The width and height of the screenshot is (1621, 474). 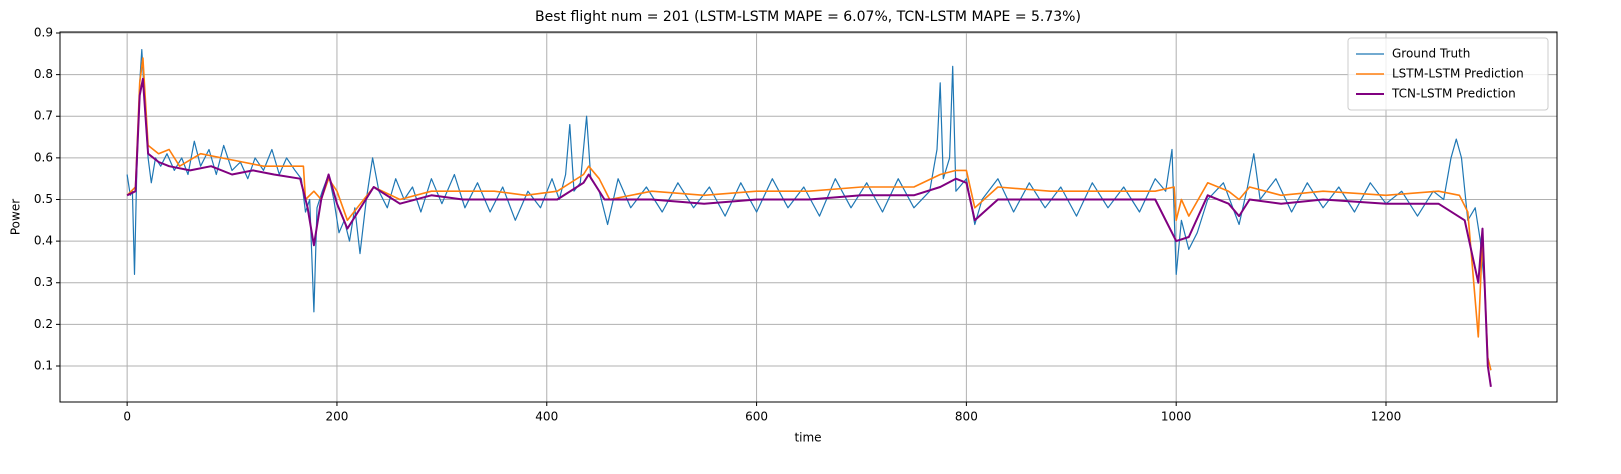 I want to click on y-tick-label: 0.9, so click(x=43, y=32).